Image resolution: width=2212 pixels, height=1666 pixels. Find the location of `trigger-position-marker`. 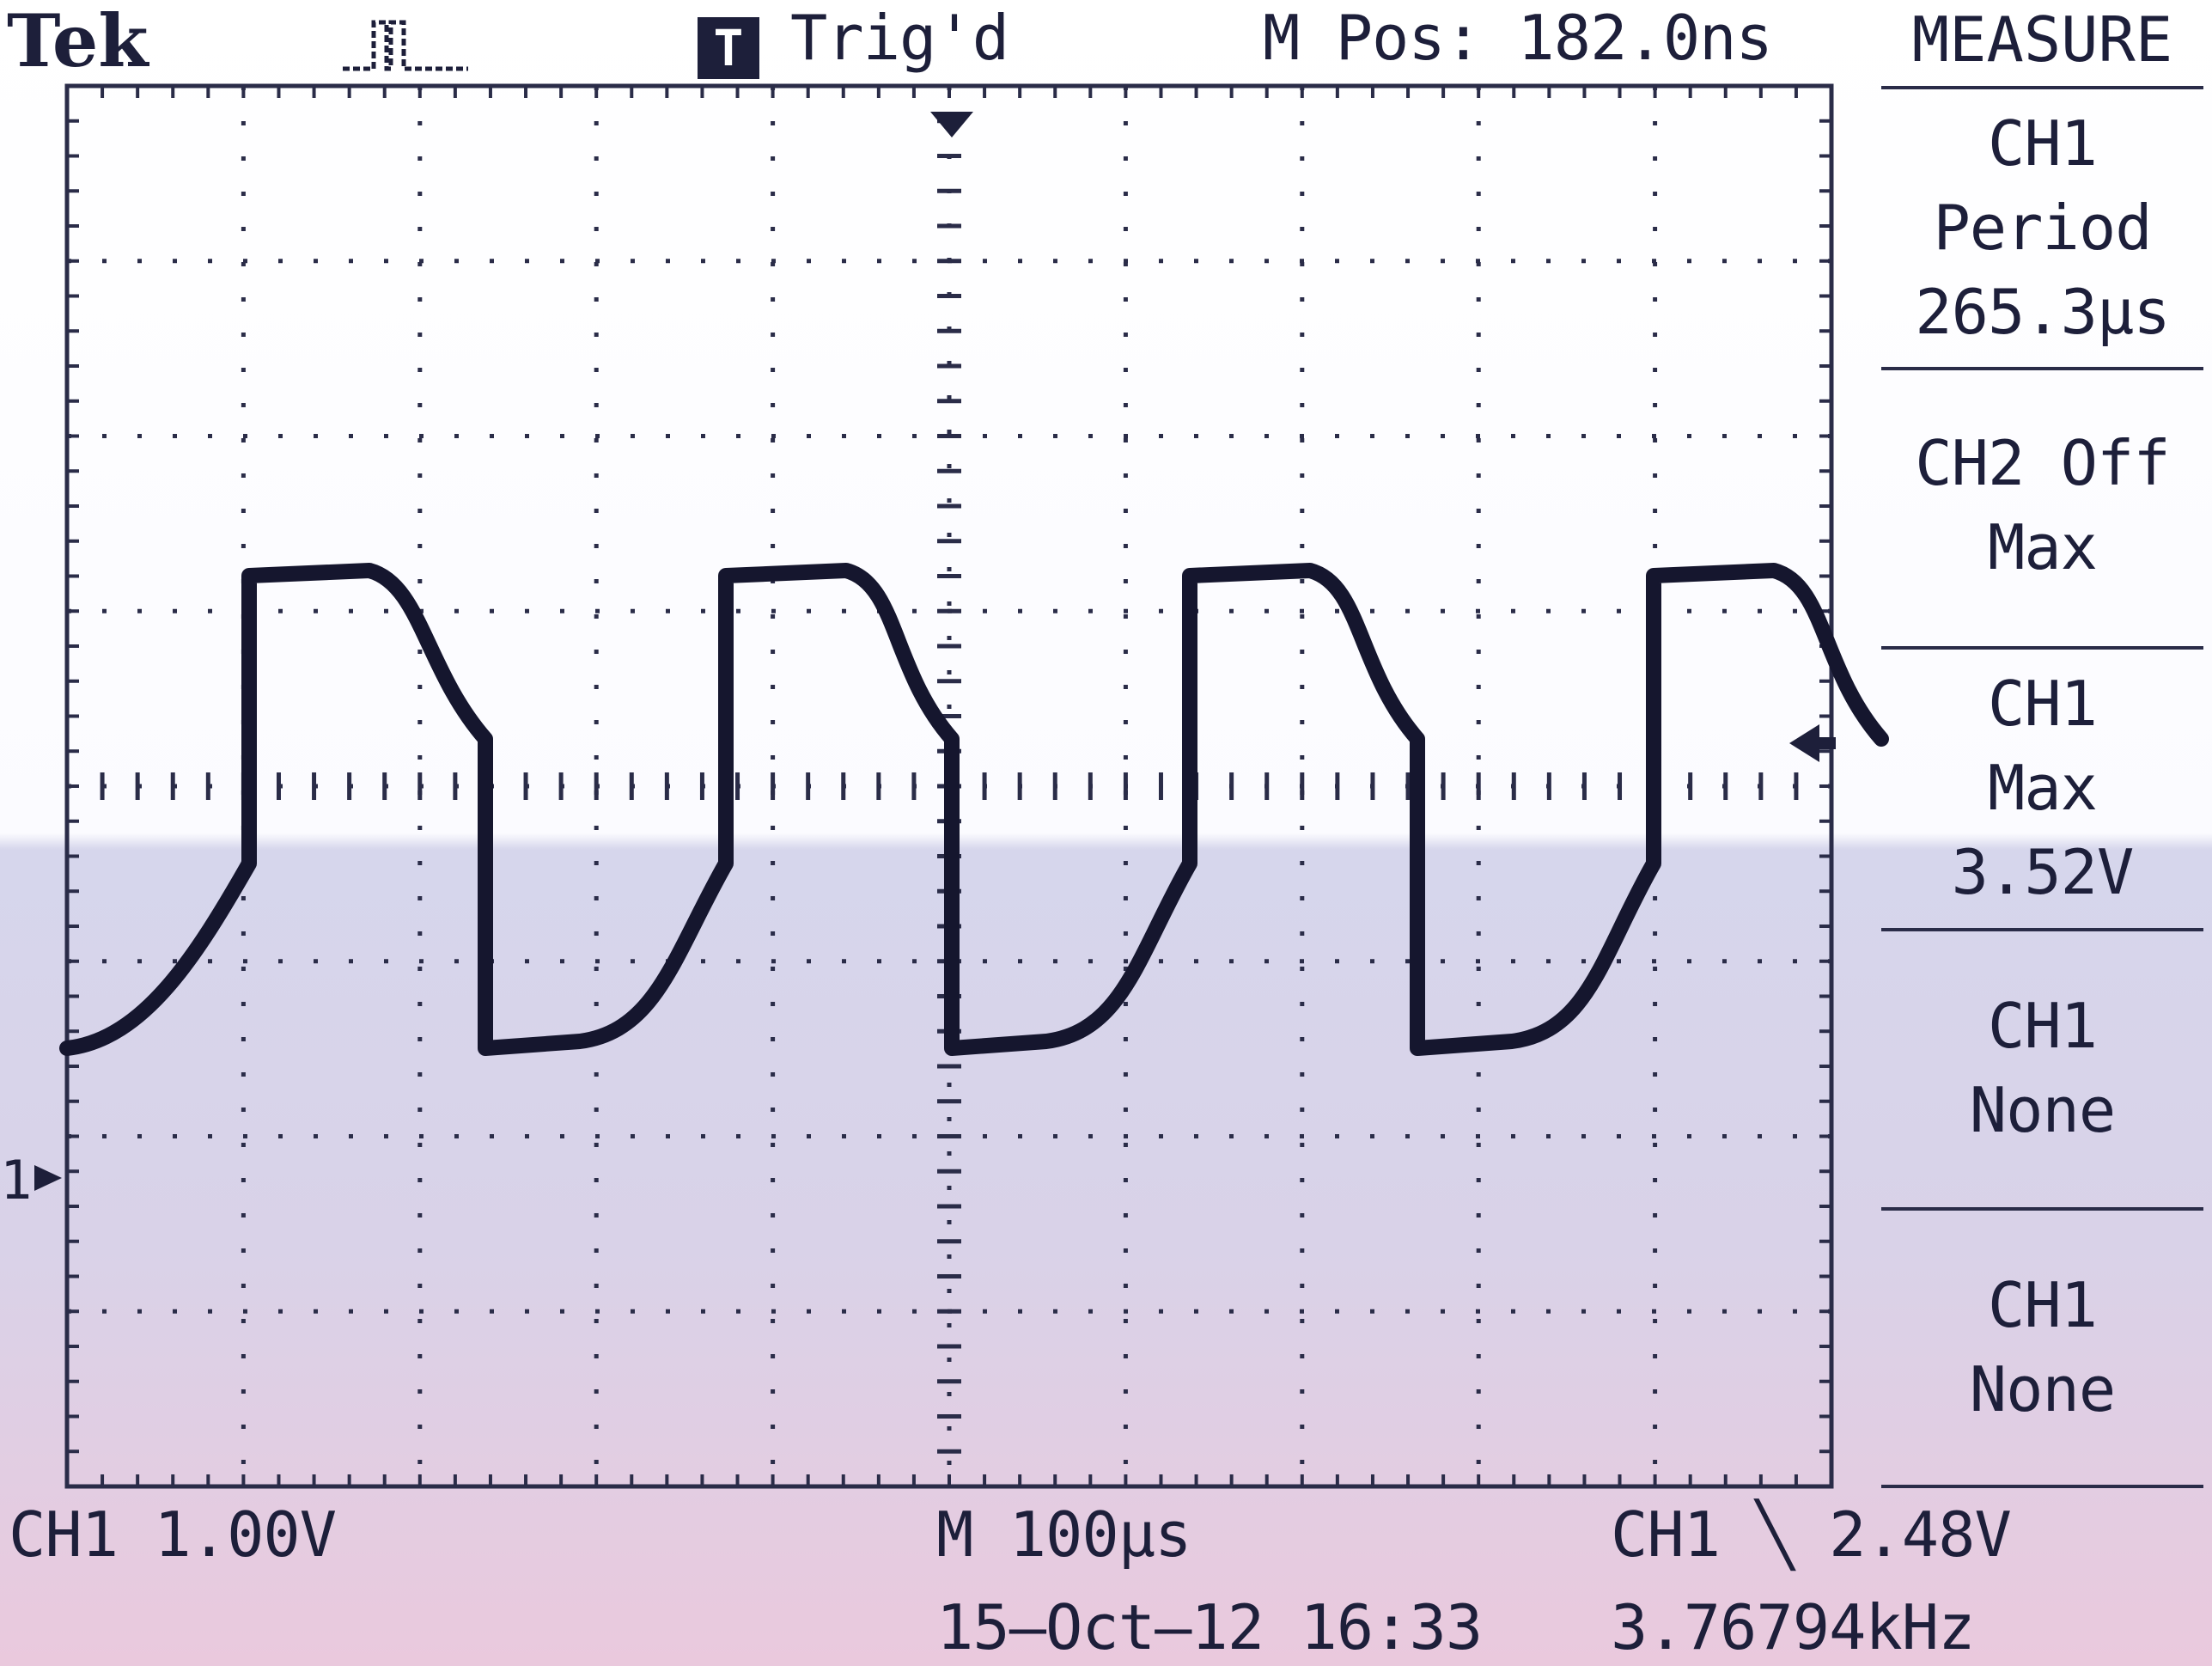

trigger-position-marker is located at coordinates (951, 125).